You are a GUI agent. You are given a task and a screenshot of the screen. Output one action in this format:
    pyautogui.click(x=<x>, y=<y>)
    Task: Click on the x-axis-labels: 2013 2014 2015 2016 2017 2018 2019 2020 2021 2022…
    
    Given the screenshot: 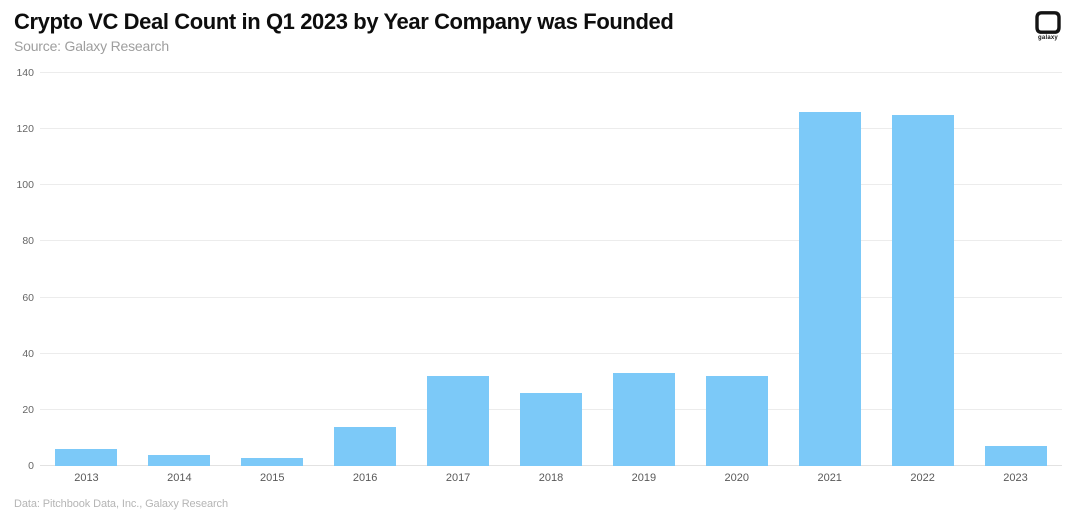 What is the action you would take?
    pyautogui.click(x=551, y=478)
    